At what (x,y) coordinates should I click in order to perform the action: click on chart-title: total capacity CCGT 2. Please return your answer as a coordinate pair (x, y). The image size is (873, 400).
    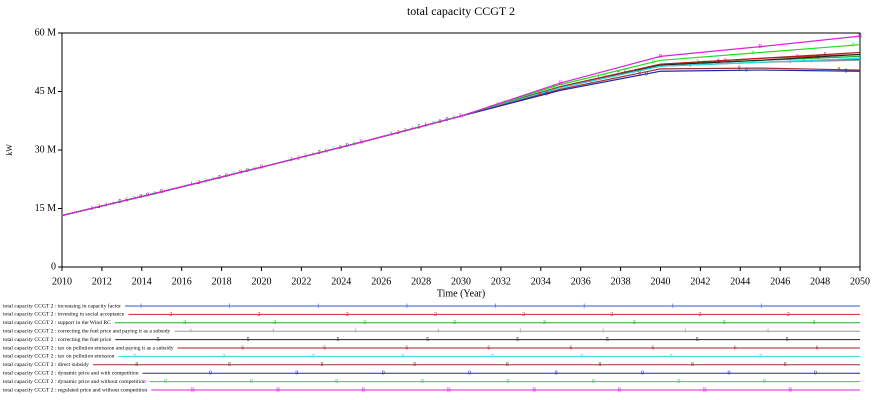
    Looking at the image, I should click on (461, 11).